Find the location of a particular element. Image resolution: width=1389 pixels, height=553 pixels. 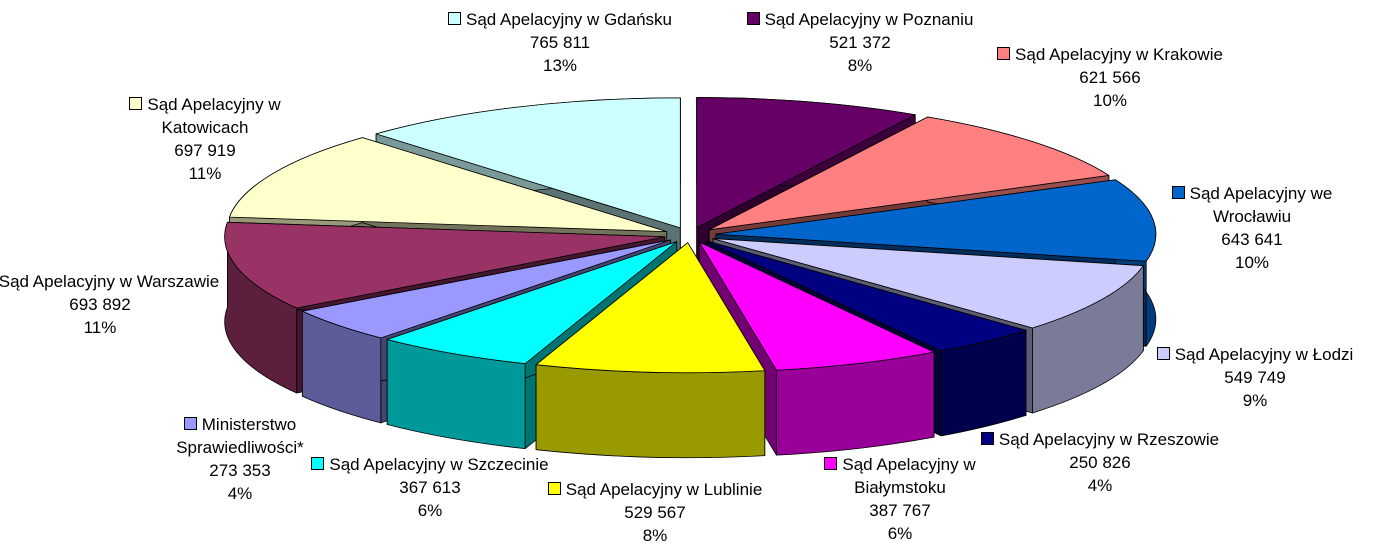

category-name: Sąd Apelacyjny w Krakowie is located at coordinates (1119, 54).